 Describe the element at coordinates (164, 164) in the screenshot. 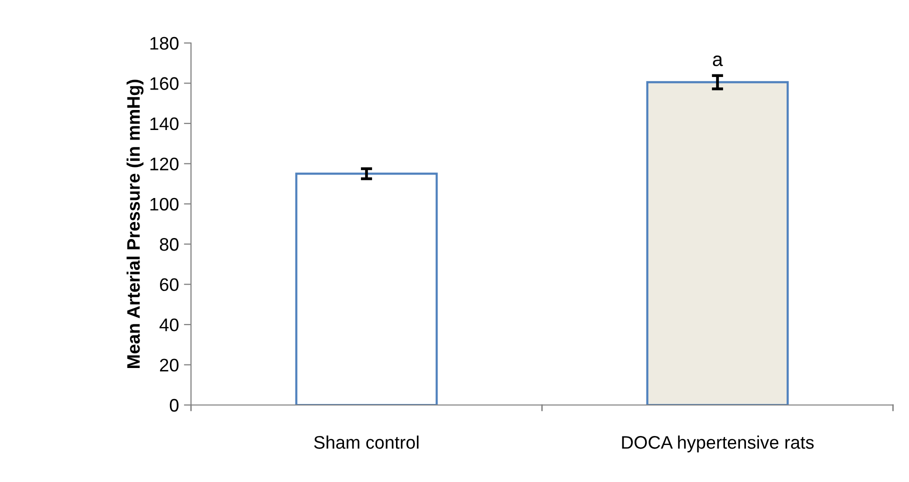

I see `y-tick-label: 120` at that location.